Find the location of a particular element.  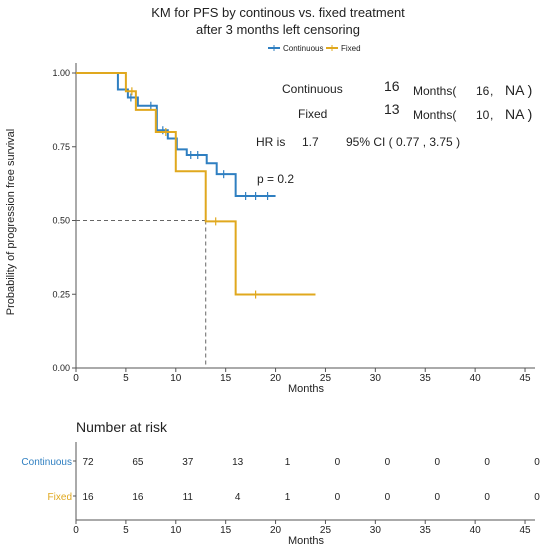

risk-x-tick-label: 20 is located at coordinates (276, 530).